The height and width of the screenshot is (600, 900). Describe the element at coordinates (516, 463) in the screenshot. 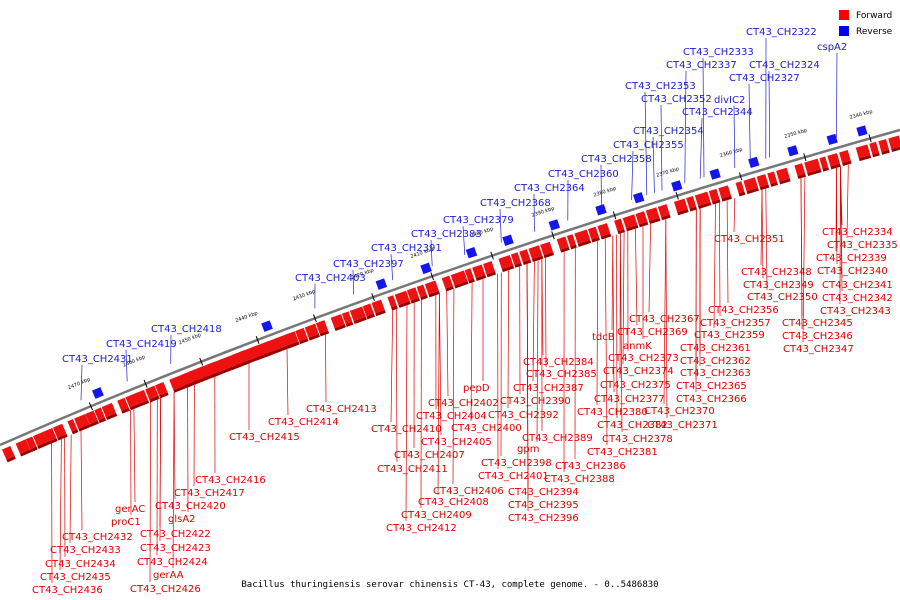

I see `gene-label: CT43_CH2398` at that location.